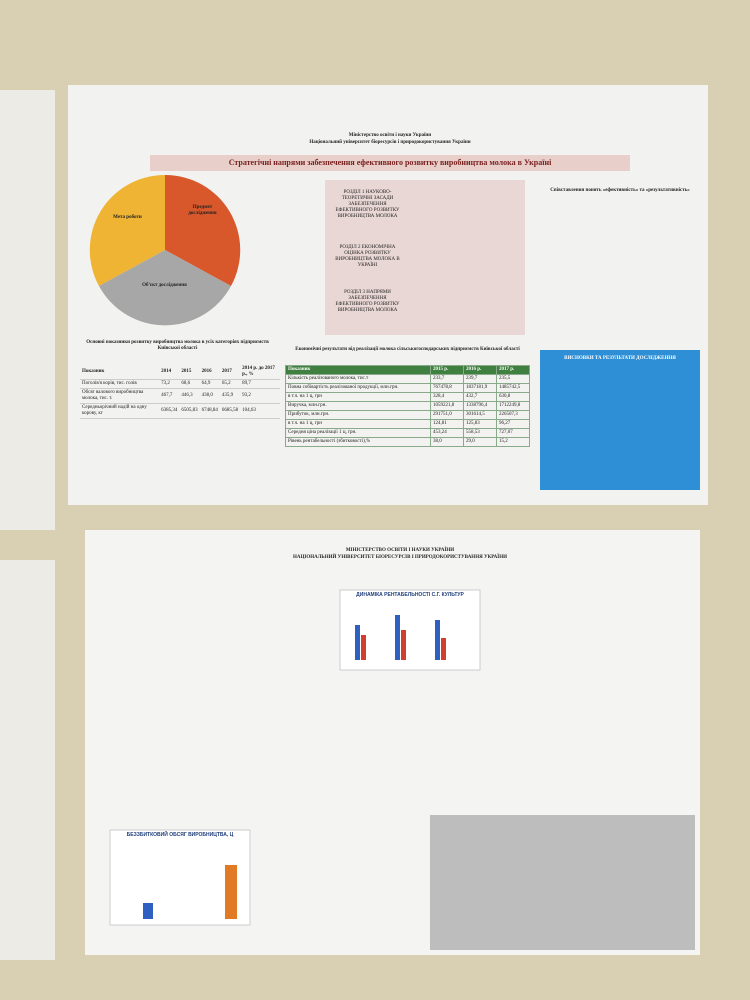 This screenshot has width=750, height=1000. Describe the element at coordinates (620, 420) in the screenshot. I see `conclusions-box` at that location.